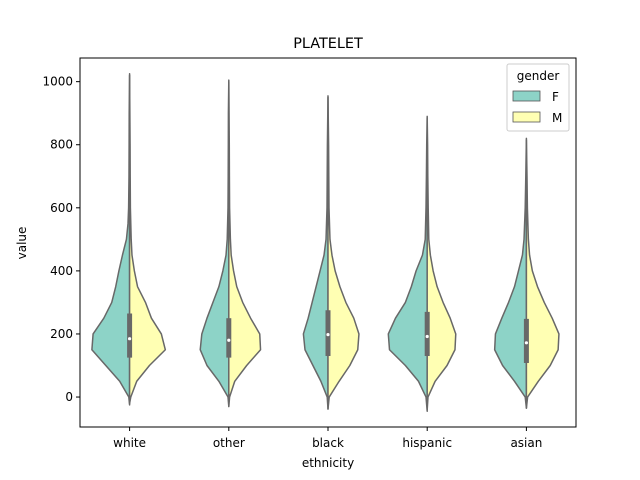 The image size is (640, 480). I want to click on x-tick-label-hispanic: hispanic, so click(427, 443).